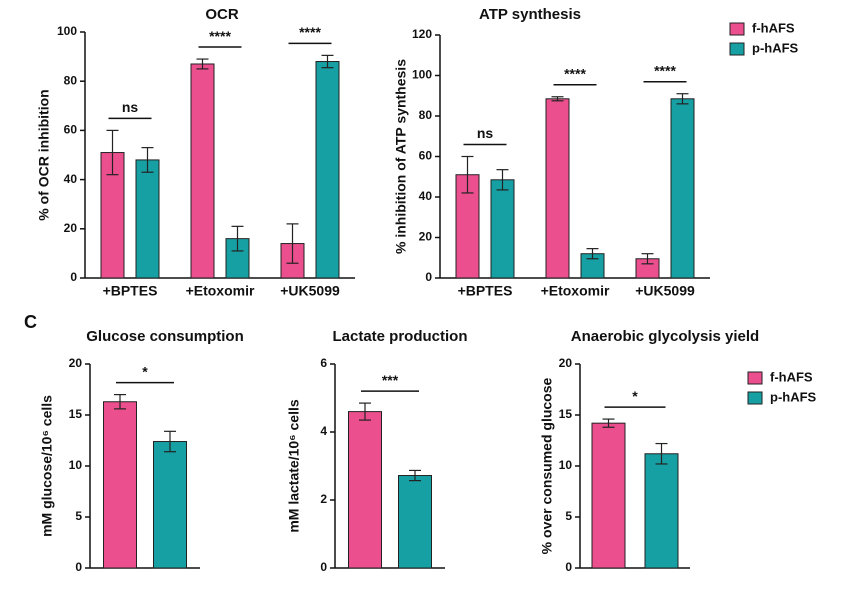  What do you see at coordinates (401, 156) in the screenshot?
I see `y-axis-label: % inhibition of ATP synthesis` at bounding box center [401, 156].